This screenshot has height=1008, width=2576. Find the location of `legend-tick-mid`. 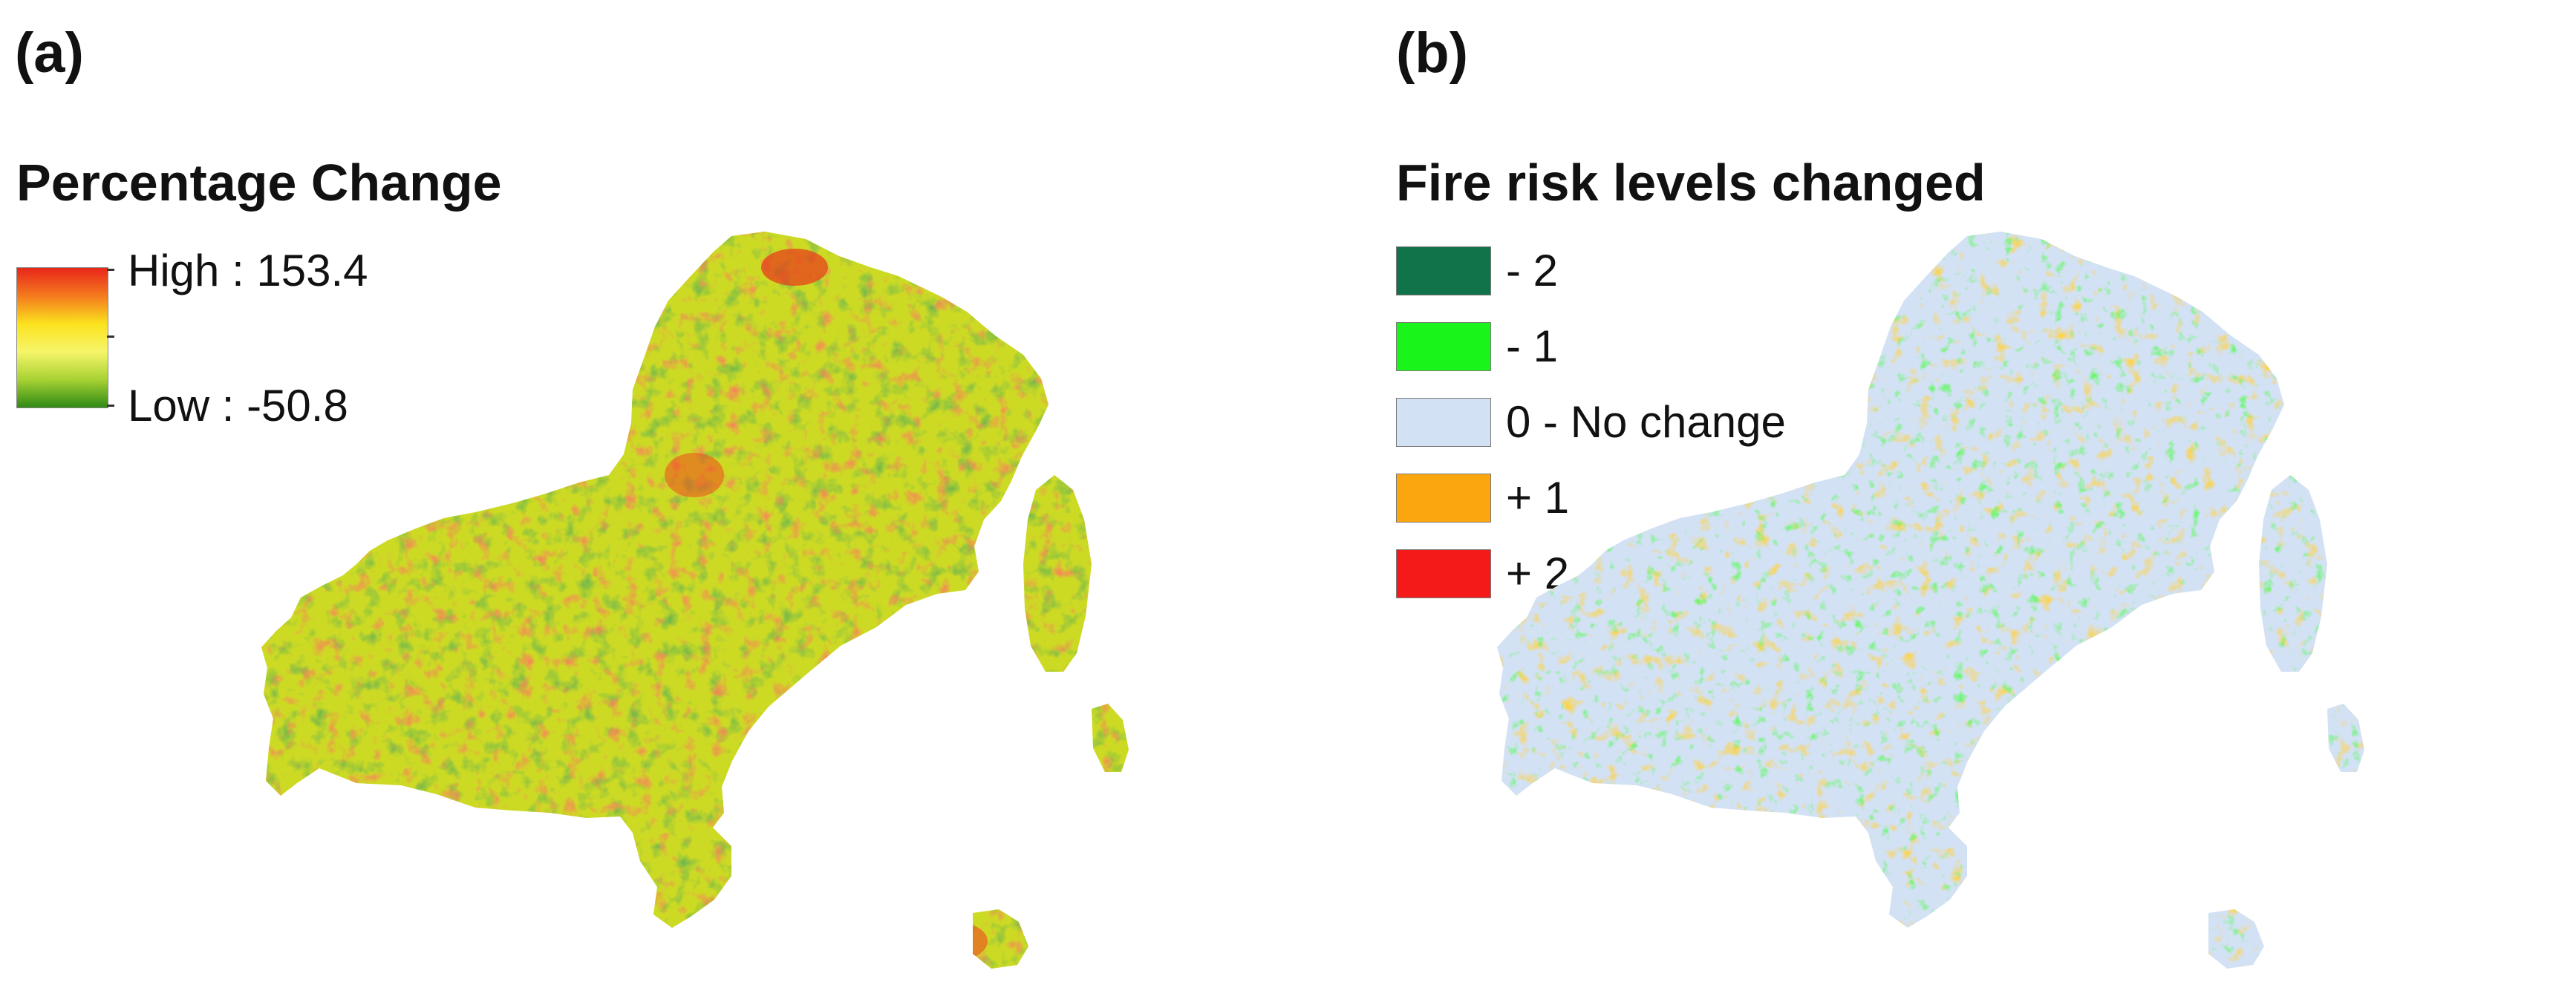

legend-tick-mid is located at coordinates (110, 337).